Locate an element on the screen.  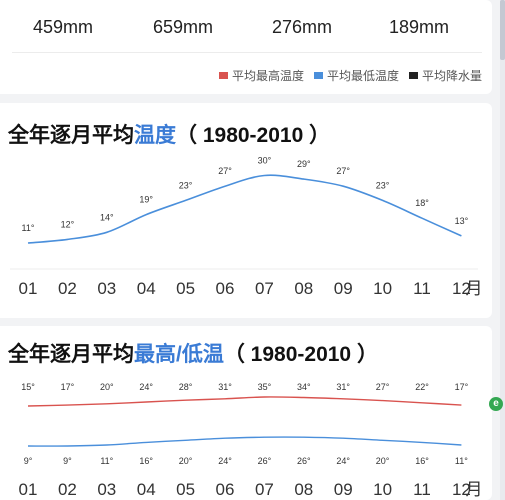
title-highlight: 温度 is located at coordinates (155, 135).